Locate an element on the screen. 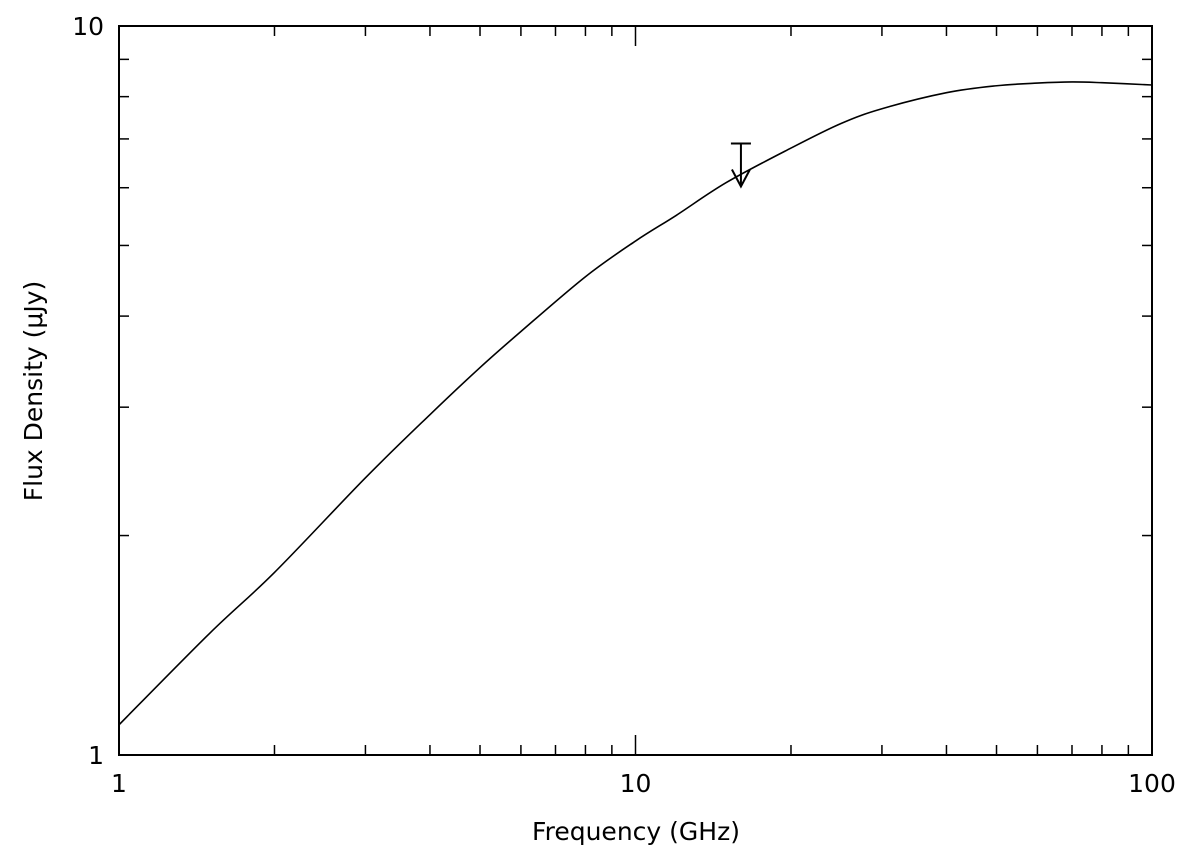 The height and width of the screenshot is (858, 1200). x-tick-label: 100 is located at coordinates (1152, 783).